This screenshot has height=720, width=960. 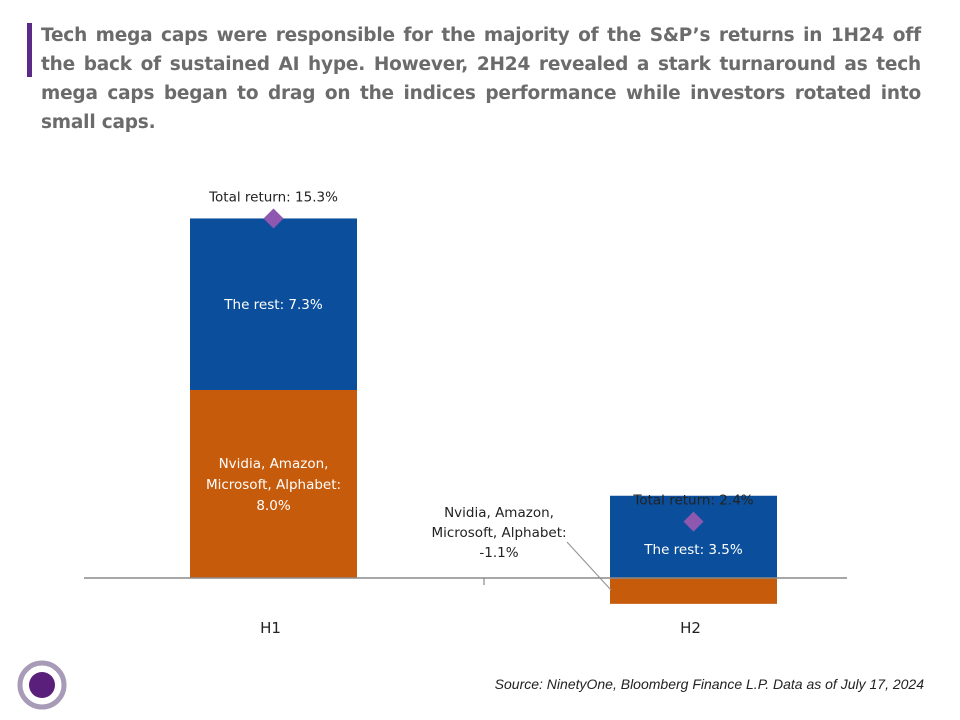 I want to click on accent-bar, so click(x=29, y=50).